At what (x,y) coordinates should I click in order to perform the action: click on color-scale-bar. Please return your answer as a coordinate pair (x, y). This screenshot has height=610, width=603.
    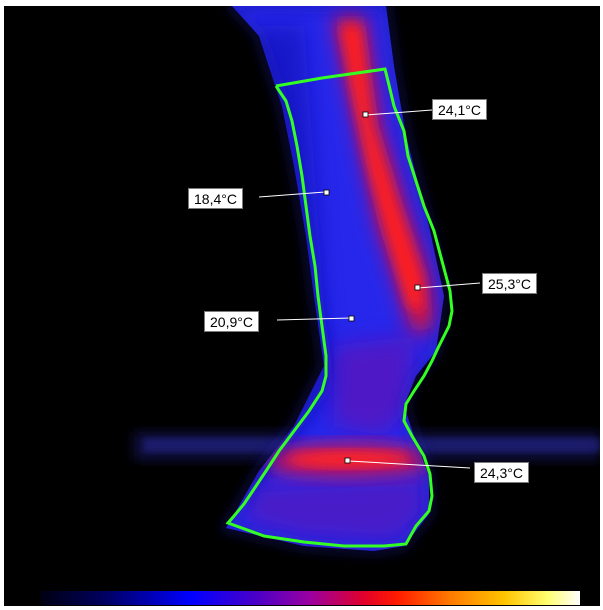
    Looking at the image, I should click on (310, 598).